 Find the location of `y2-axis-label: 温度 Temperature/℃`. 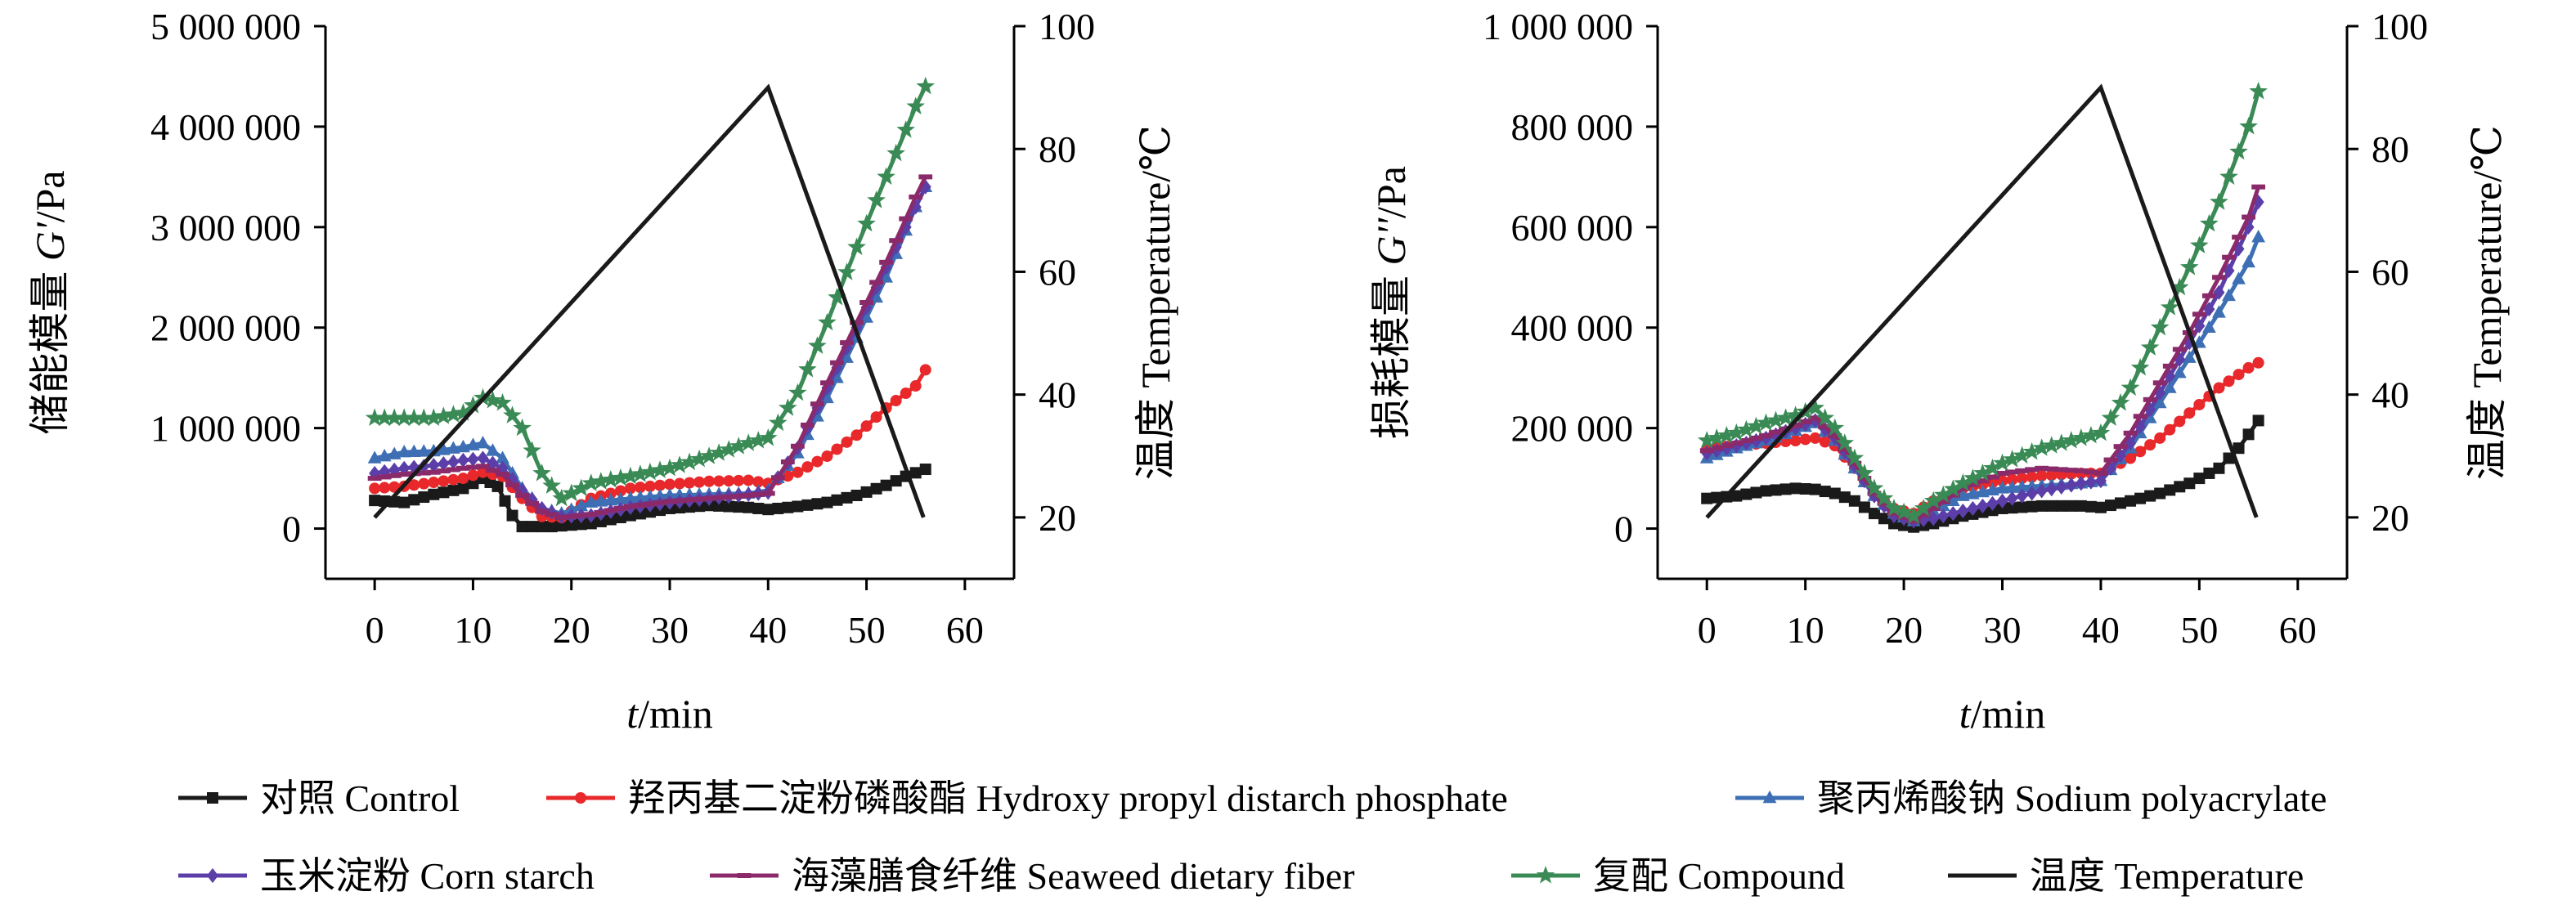

y2-axis-label: 温度 Temperature/℃ is located at coordinates (1155, 302).